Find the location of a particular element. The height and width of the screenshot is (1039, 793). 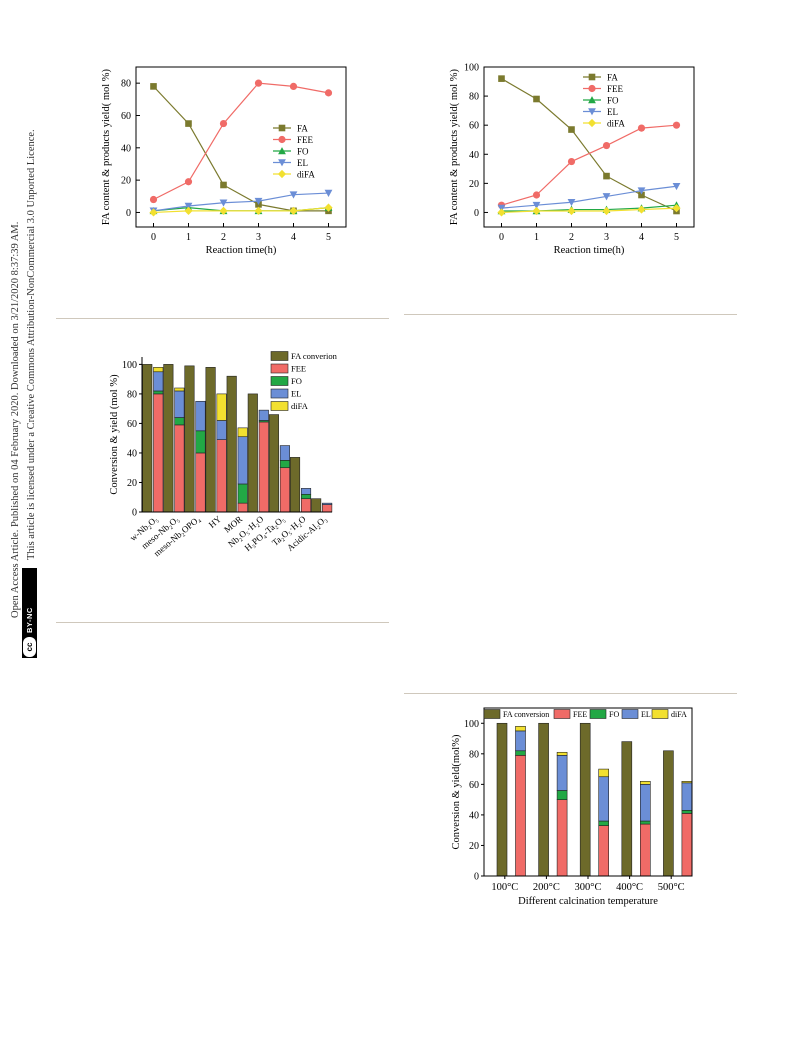

legend-label-EL: EL is located at coordinates (302, 163).